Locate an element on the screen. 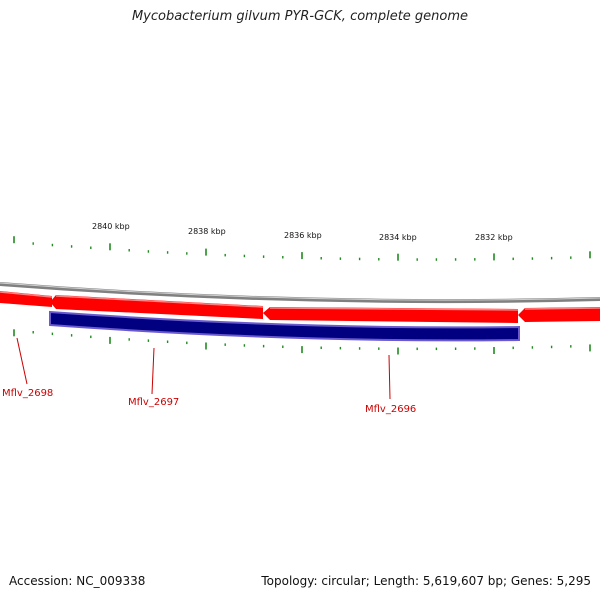 Image resolution: width=600 pixels, height=600 pixels. gene-arrow-next is located at coordinates (559, 314).